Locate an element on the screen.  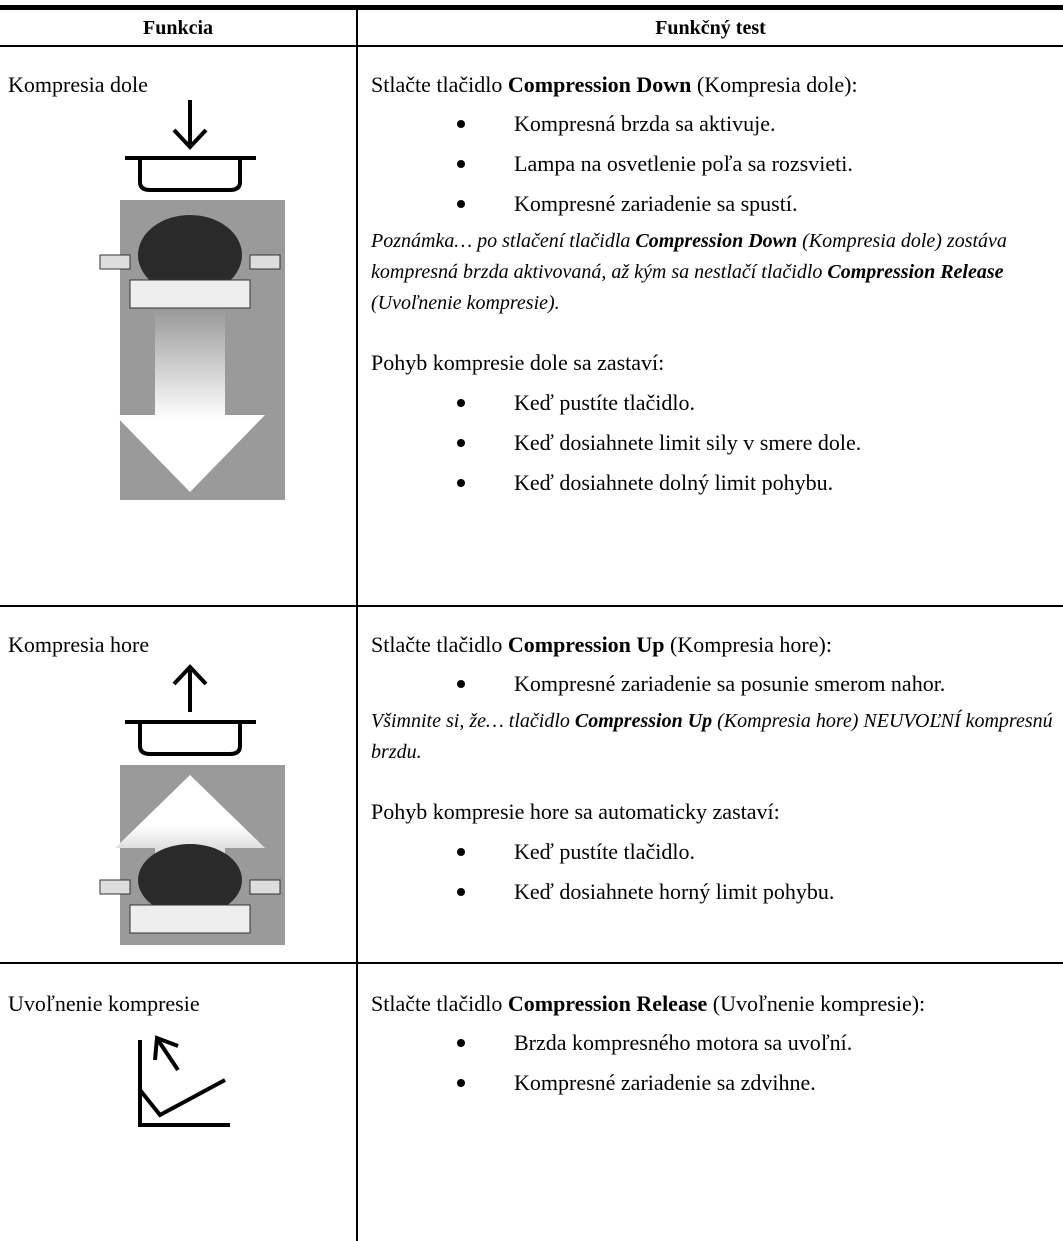
icons is located at coordinates (192, 613).